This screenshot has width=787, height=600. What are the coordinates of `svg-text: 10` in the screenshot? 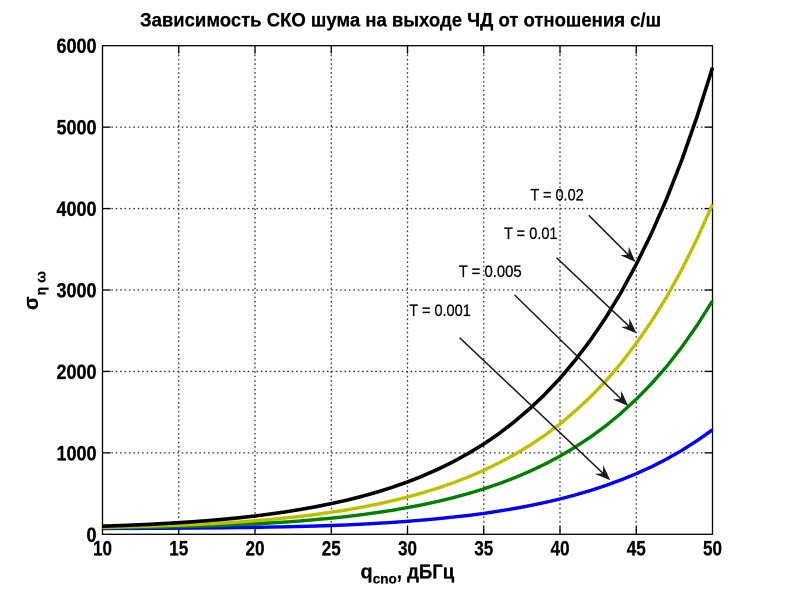 It's located at (102, 549).